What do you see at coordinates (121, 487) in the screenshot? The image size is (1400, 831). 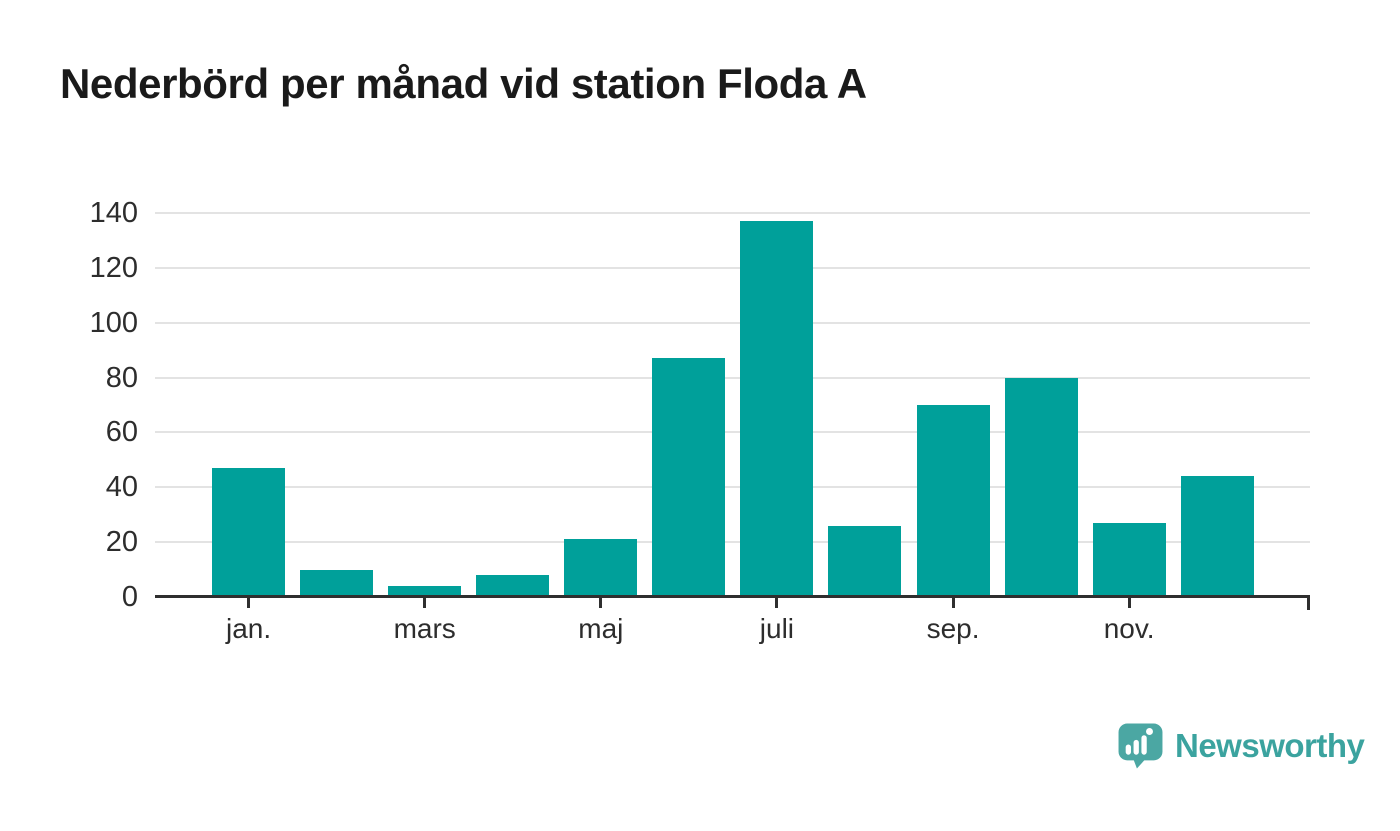 I see `y-axis-tick-label: 40` at bounding box center [121, 487].